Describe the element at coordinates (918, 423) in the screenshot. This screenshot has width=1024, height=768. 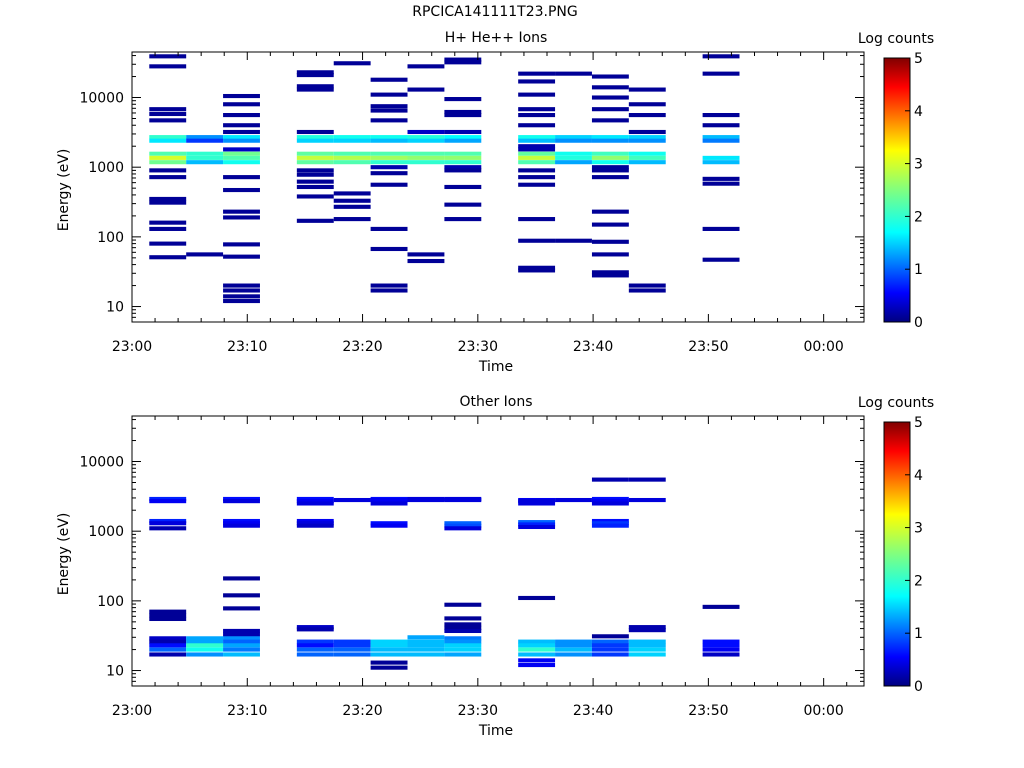
I see `colorbar-tick-label: 5` at that location.